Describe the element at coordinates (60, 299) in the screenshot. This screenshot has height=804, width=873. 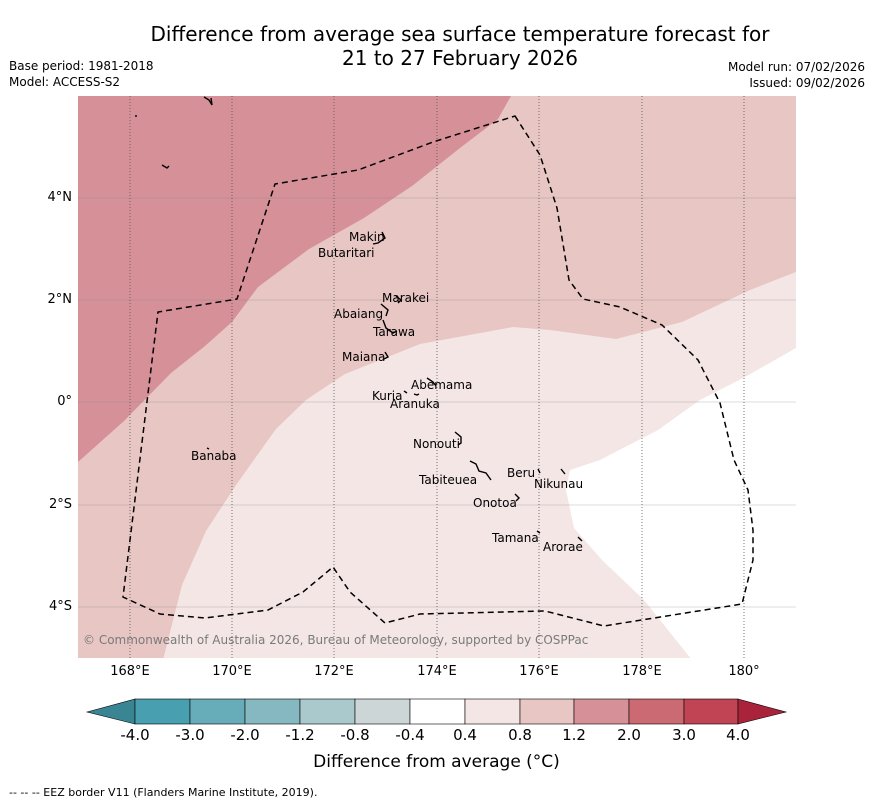
I see `lat-label-2n: 2°N` at that location.